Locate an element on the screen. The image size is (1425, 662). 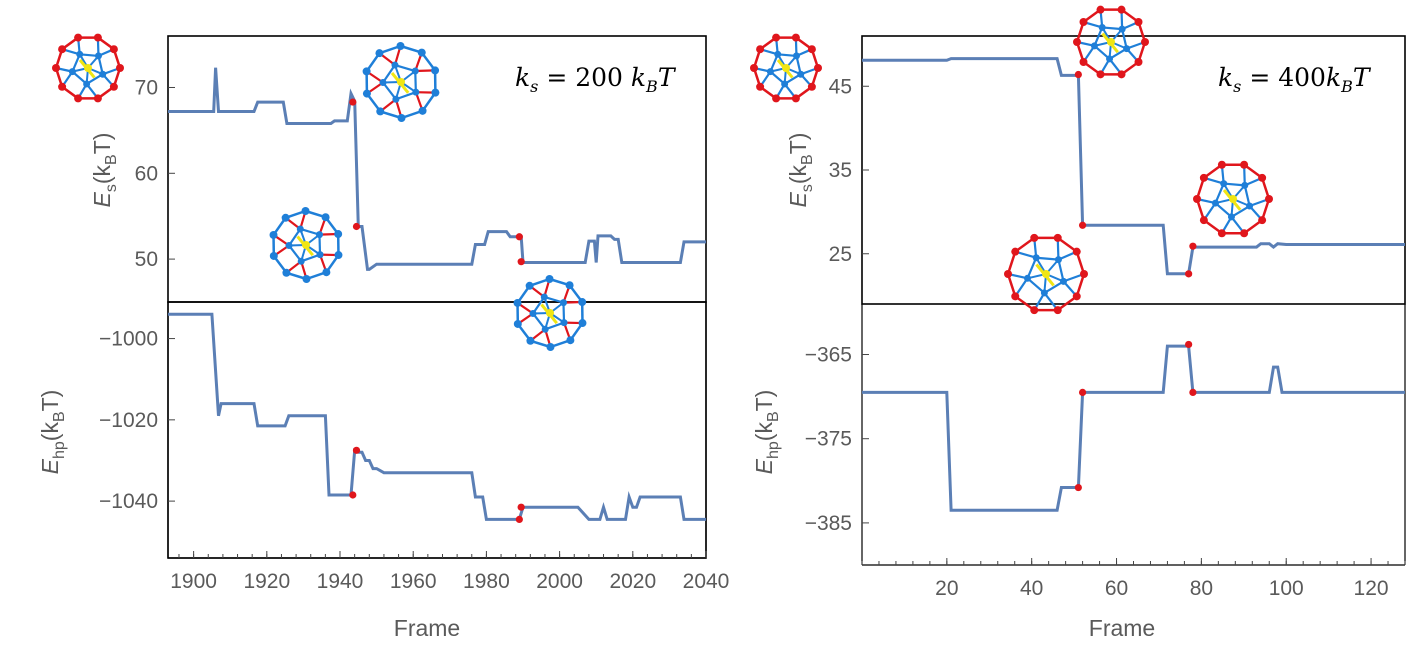
x-tick-label: 1980 is located at coordinates (486, 581).